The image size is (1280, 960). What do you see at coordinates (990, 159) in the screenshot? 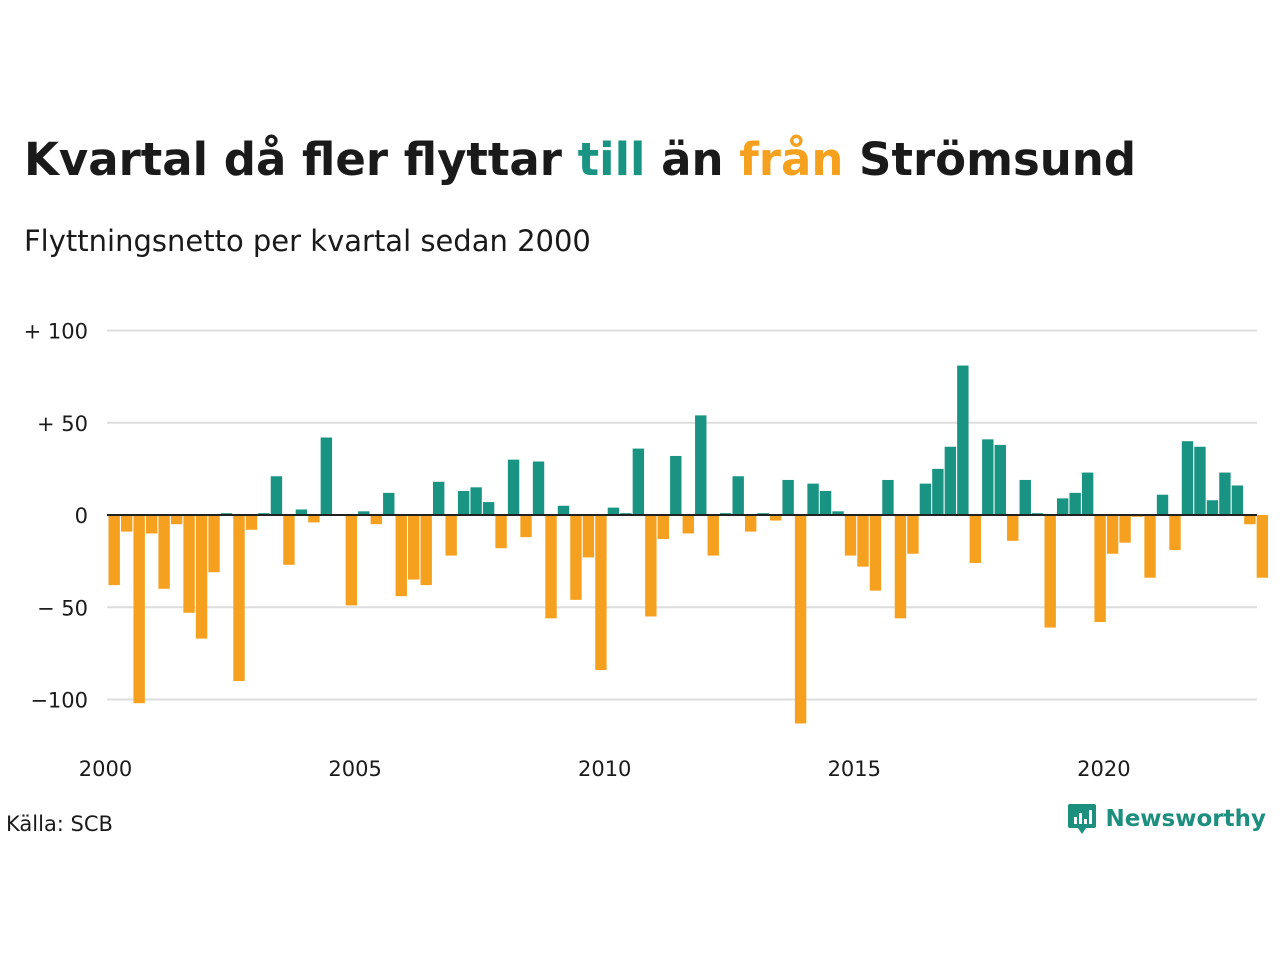
I see `title-part-5: Strömsund` at bounding box center [990, 159].